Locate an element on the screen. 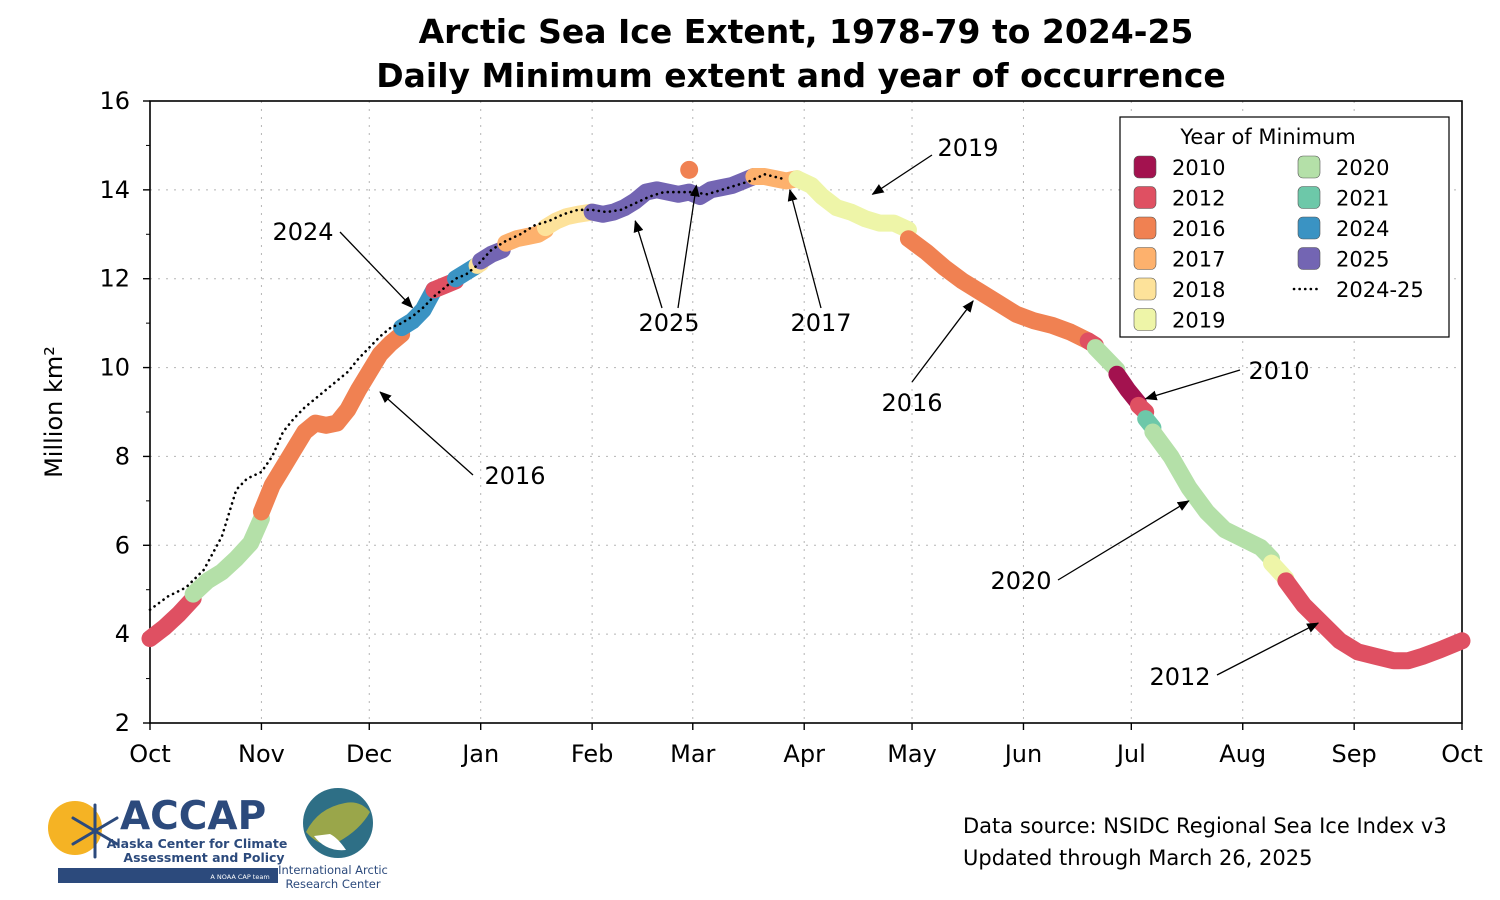 This screenshot has height=900, width=1500. y-axis-label: Million km² is located at coordinates (54, 412).